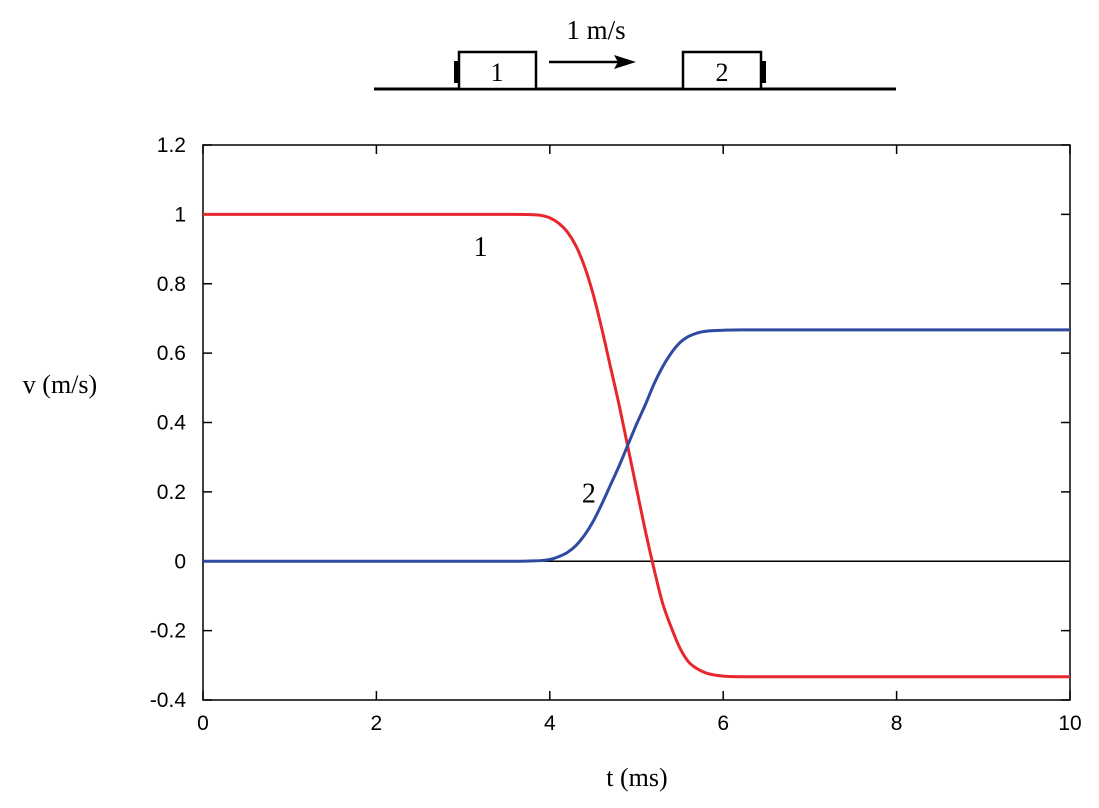 This screenshot has height=808, width=1099. I want to click on y-tick-label: -0.4, so click(168, 700).